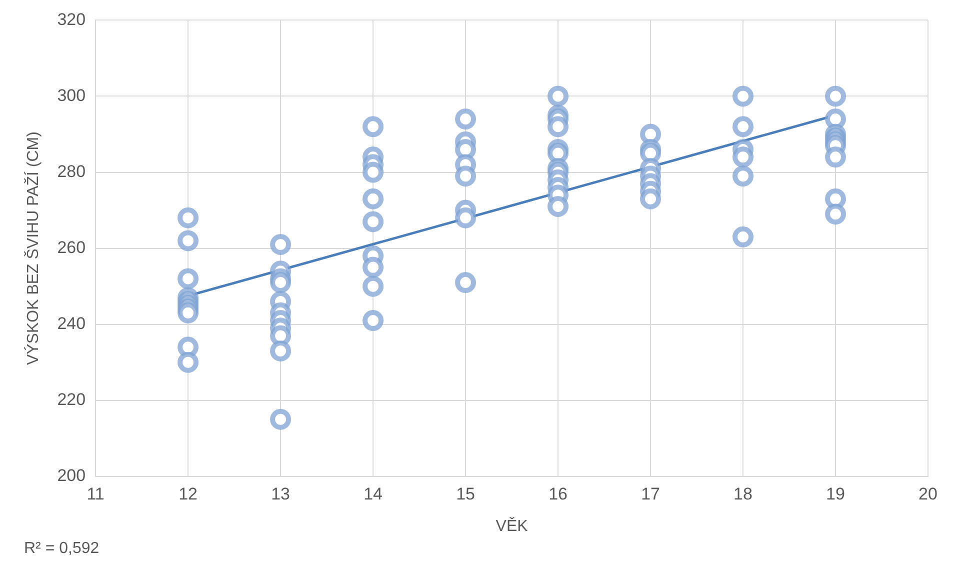 This screenshot has width=958, height=581. What do you see at coordinates (71, 400) in the screenshot?
I see `y-tick-label: 220` at bounding box center [71, 400].